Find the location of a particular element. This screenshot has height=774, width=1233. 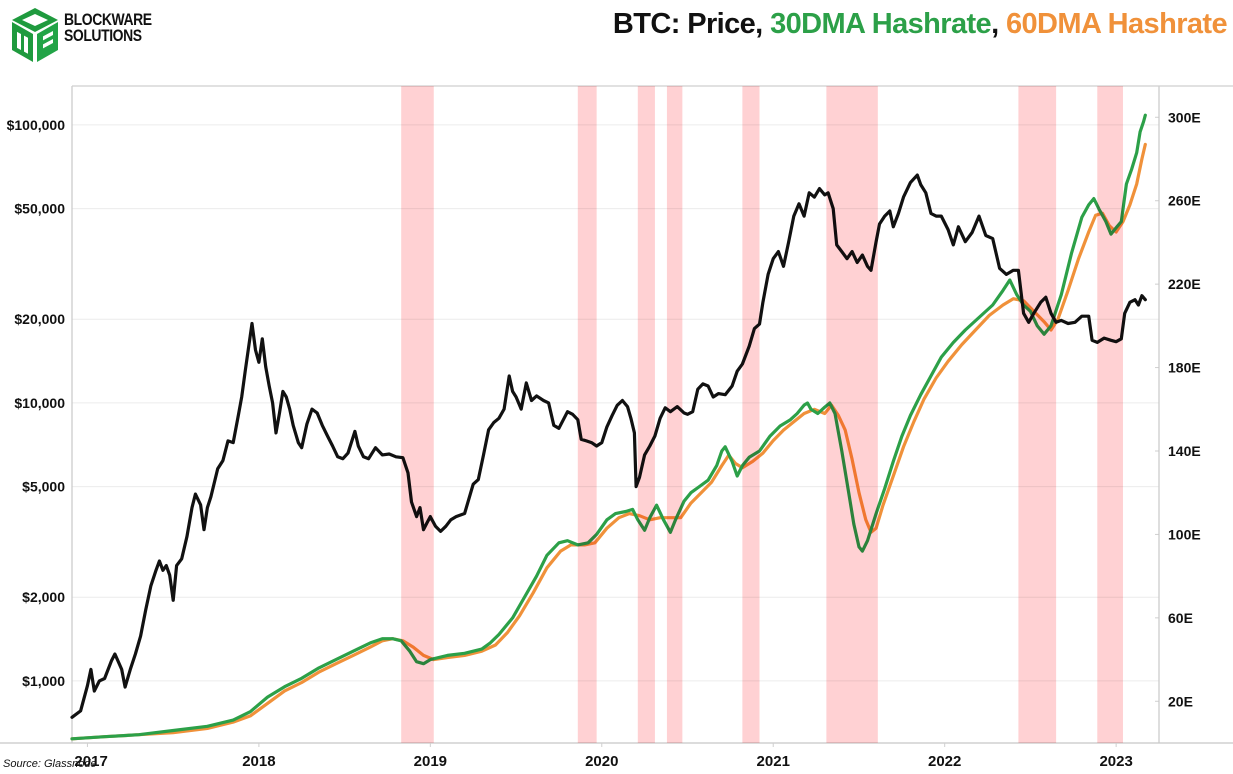

x-tick-label: 2023 is located at coordinates (1115, 761).